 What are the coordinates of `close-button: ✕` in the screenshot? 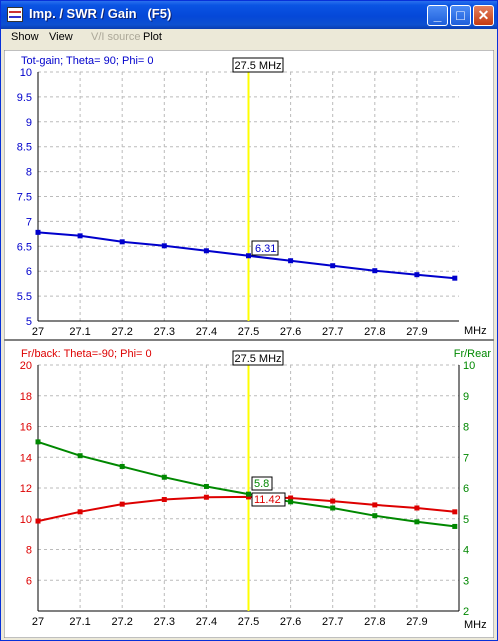 It's located at (483, 15).